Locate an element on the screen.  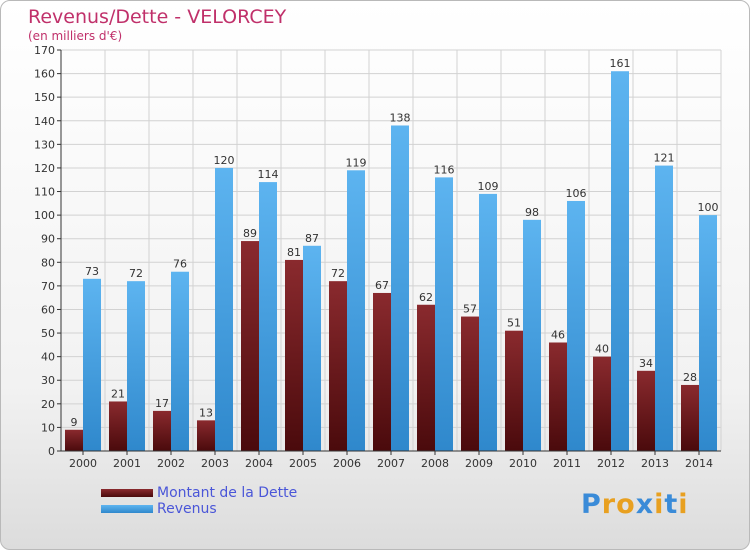
x-tick-label: 2014 is located at coordinates (699, 463).